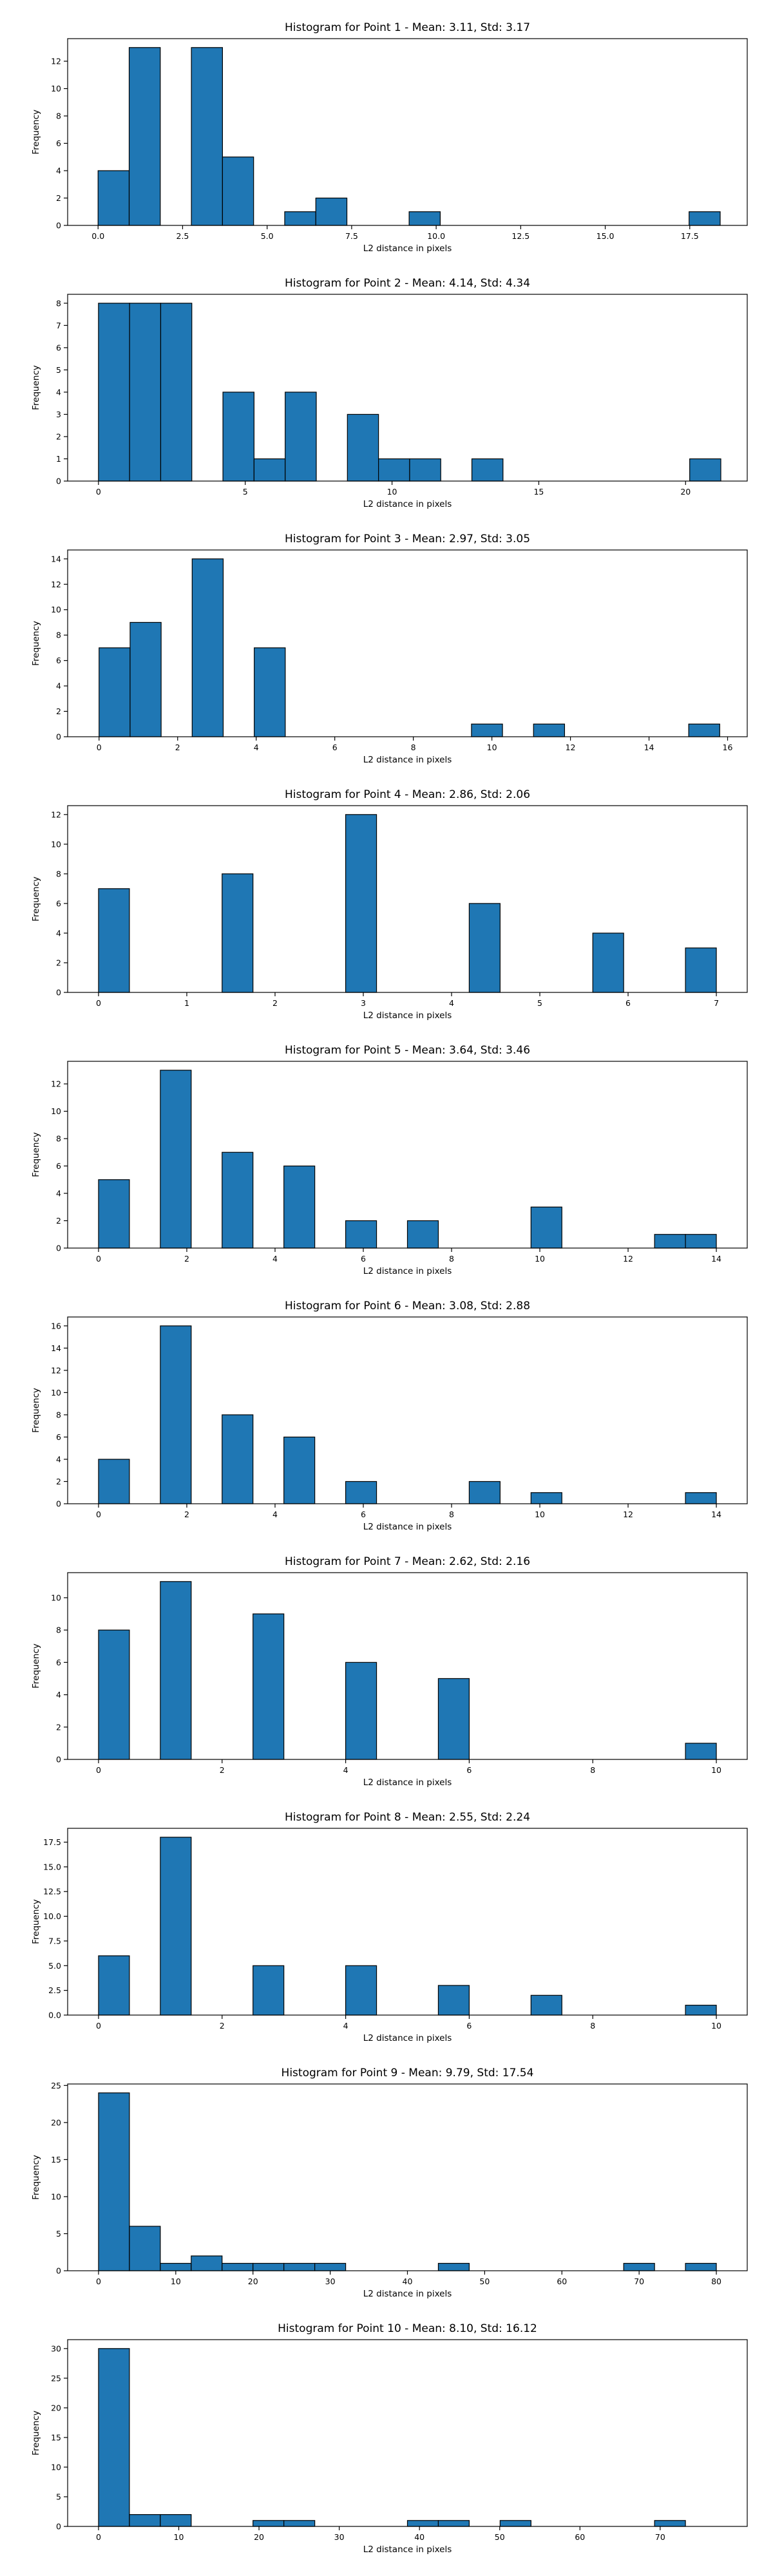  I want to click on y-tick-label: 16, so click(56, 1326).